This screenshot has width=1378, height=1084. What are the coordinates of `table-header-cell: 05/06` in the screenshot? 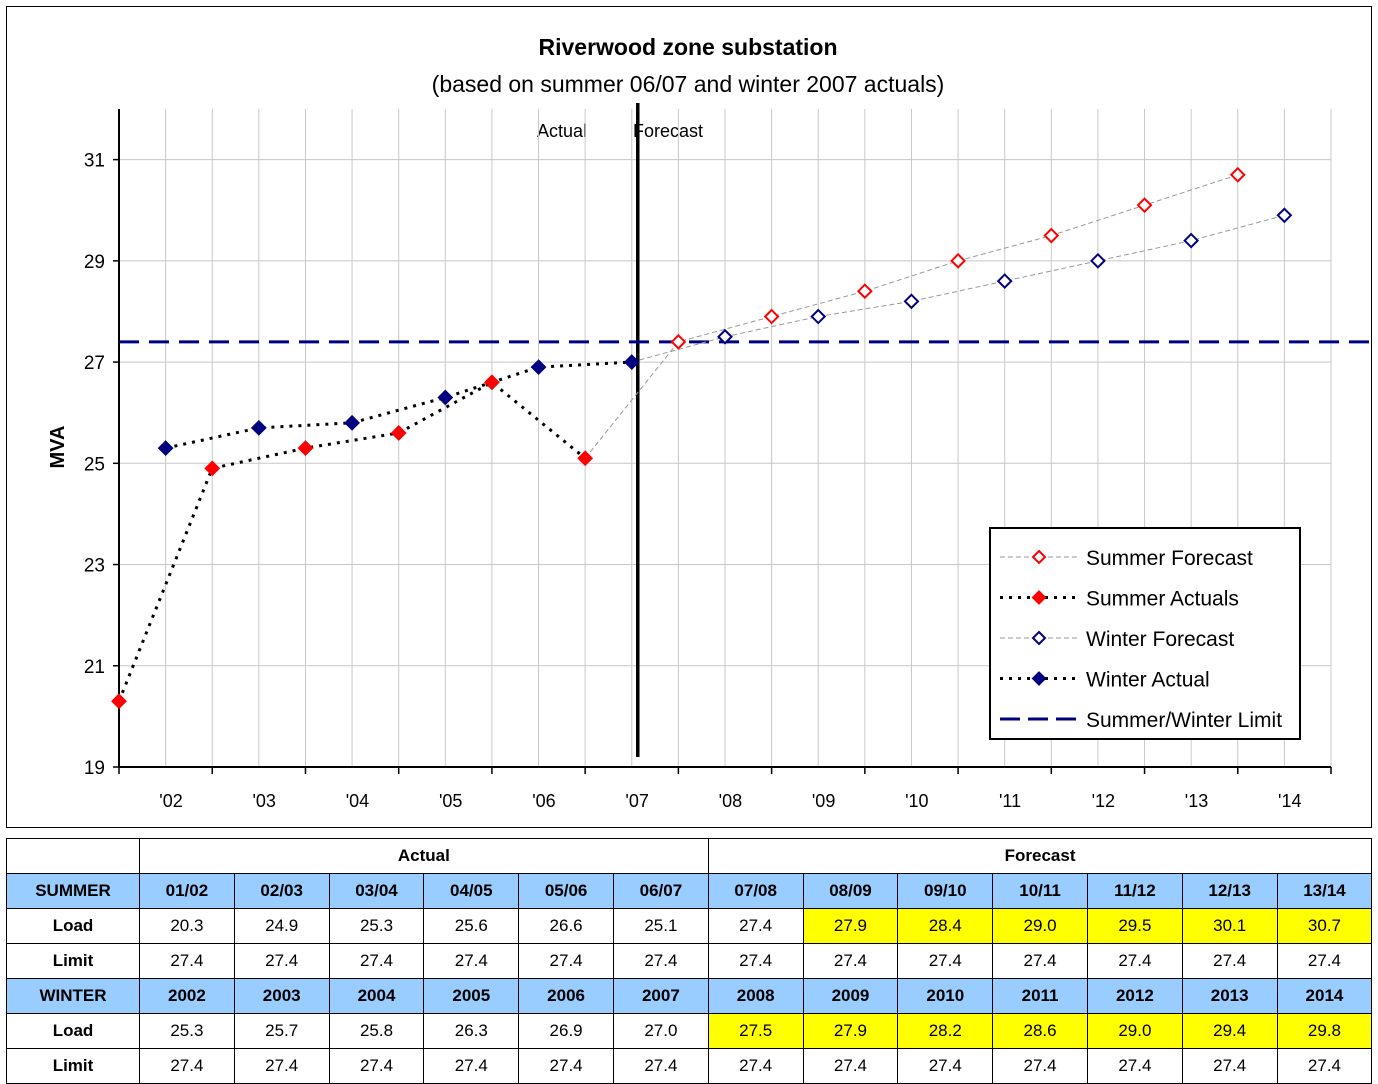 It's located at (566, 891).